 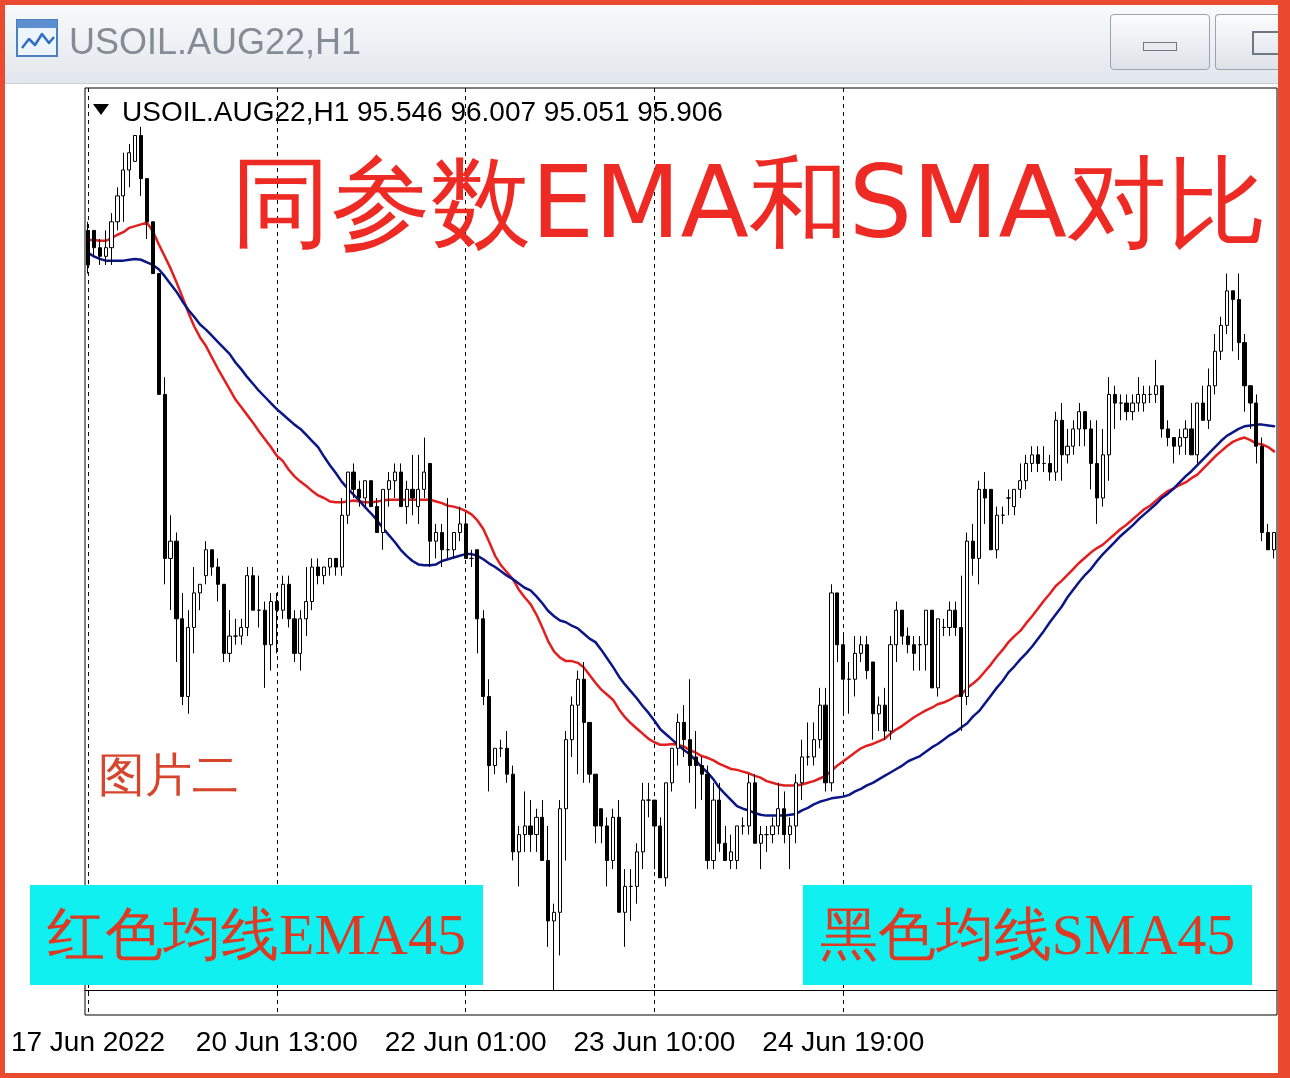 I want to click on x-tick-label: 17 Jun 2022, so click(x=88, y=1041).